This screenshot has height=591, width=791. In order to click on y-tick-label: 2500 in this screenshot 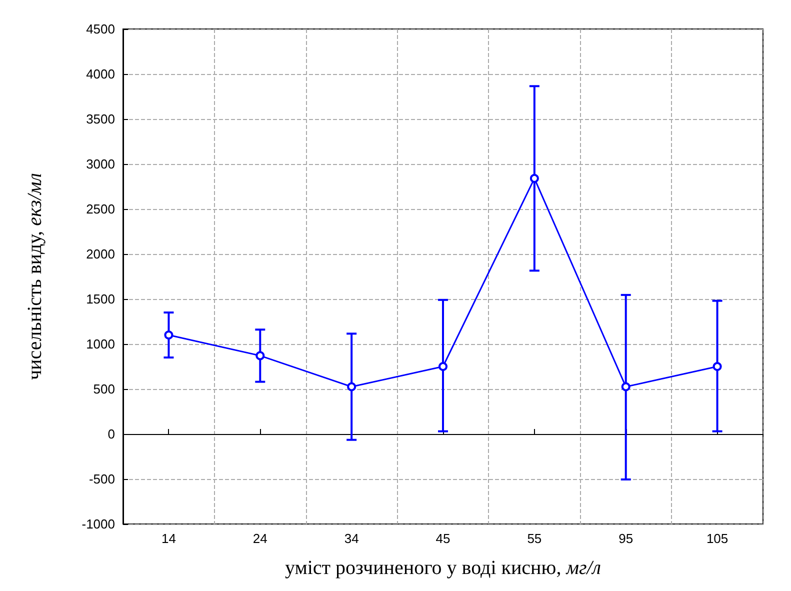, I will do `click(100, 209)`.